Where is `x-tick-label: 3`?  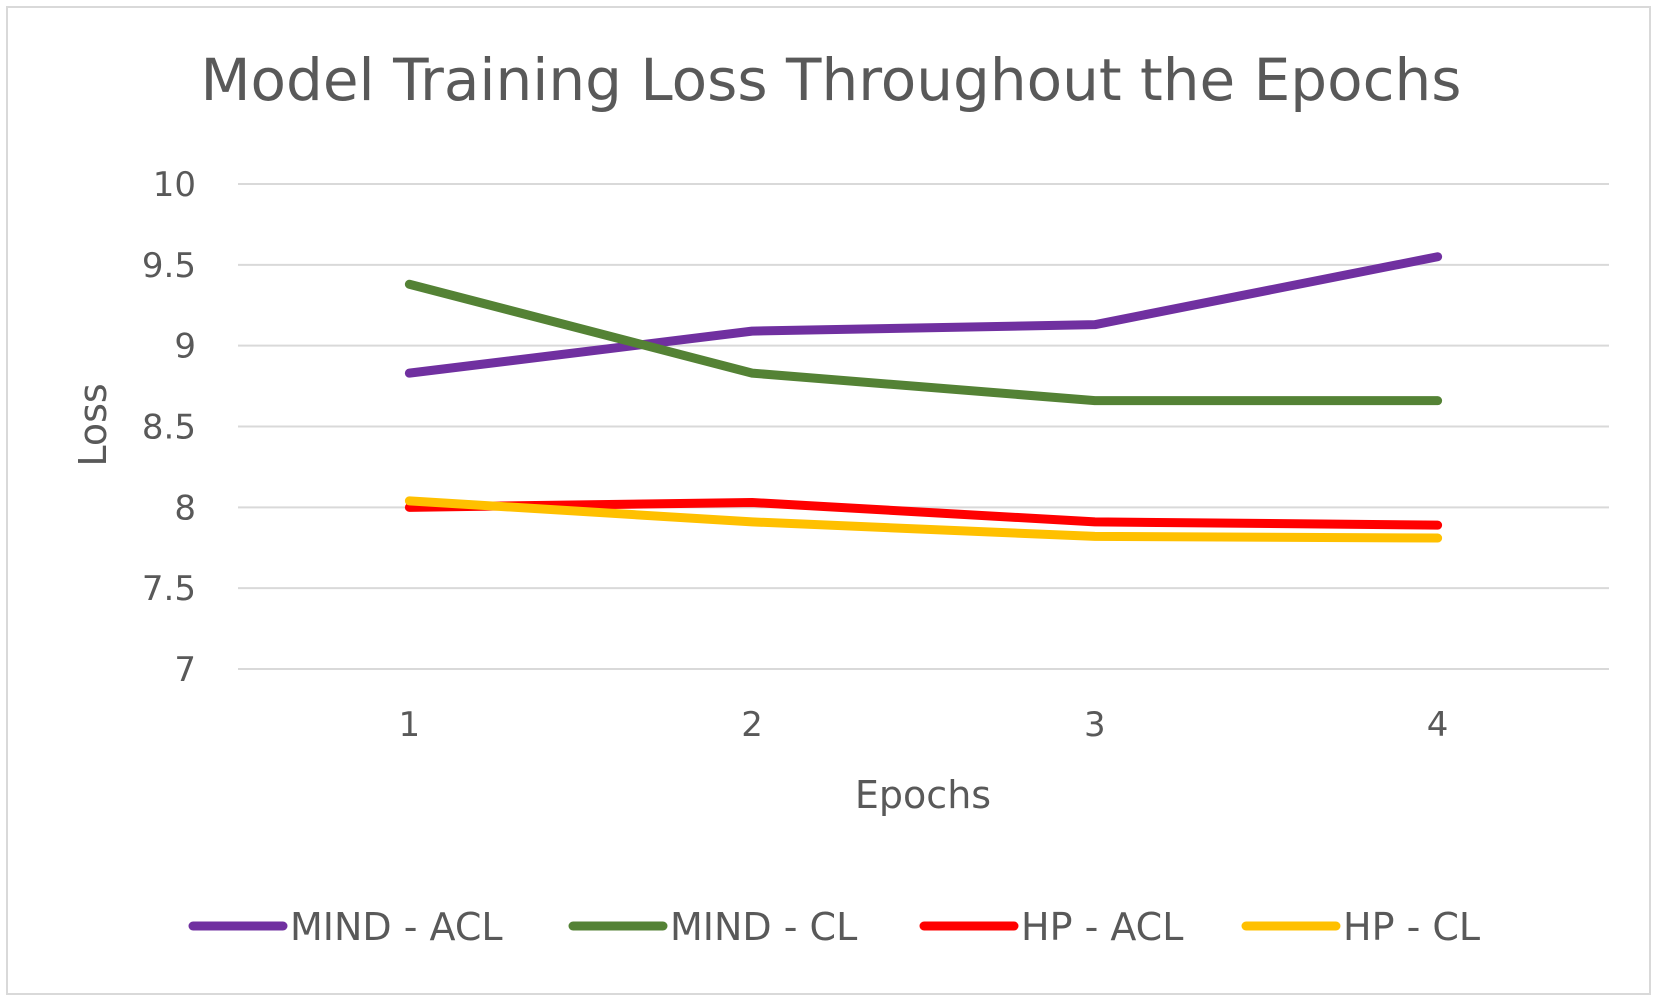 x-tick-label: 3 is located at coordinates (1095, 725).